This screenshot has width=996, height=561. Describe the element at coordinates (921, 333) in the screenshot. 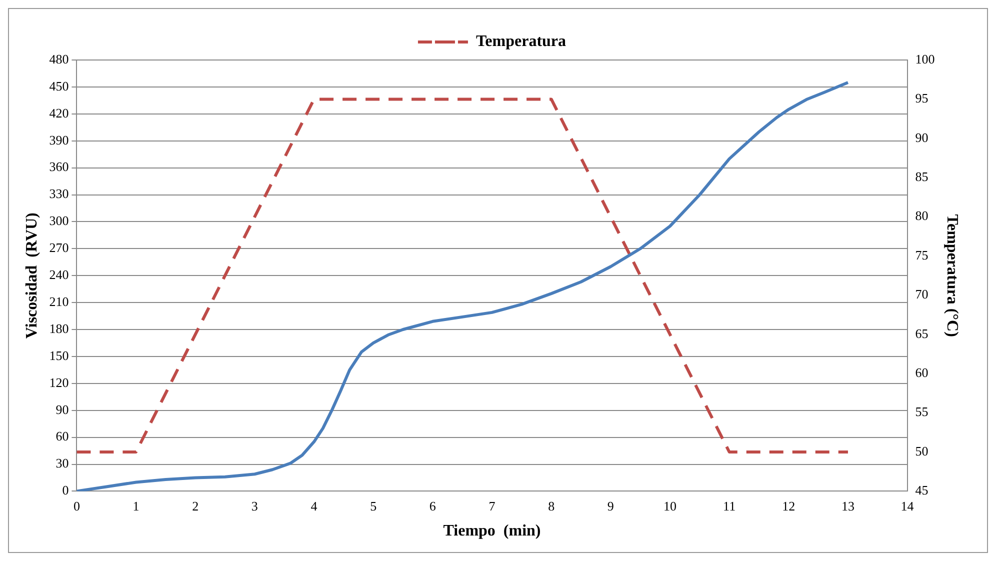

I see `y2-tick-label: 65` at that location.